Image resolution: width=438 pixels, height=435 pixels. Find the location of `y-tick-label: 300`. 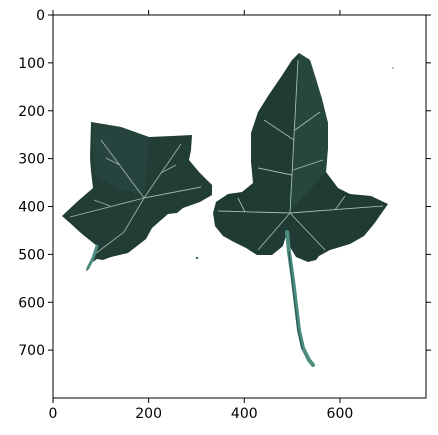

y-tick-label: 300 is located at coordinates (31, 160).